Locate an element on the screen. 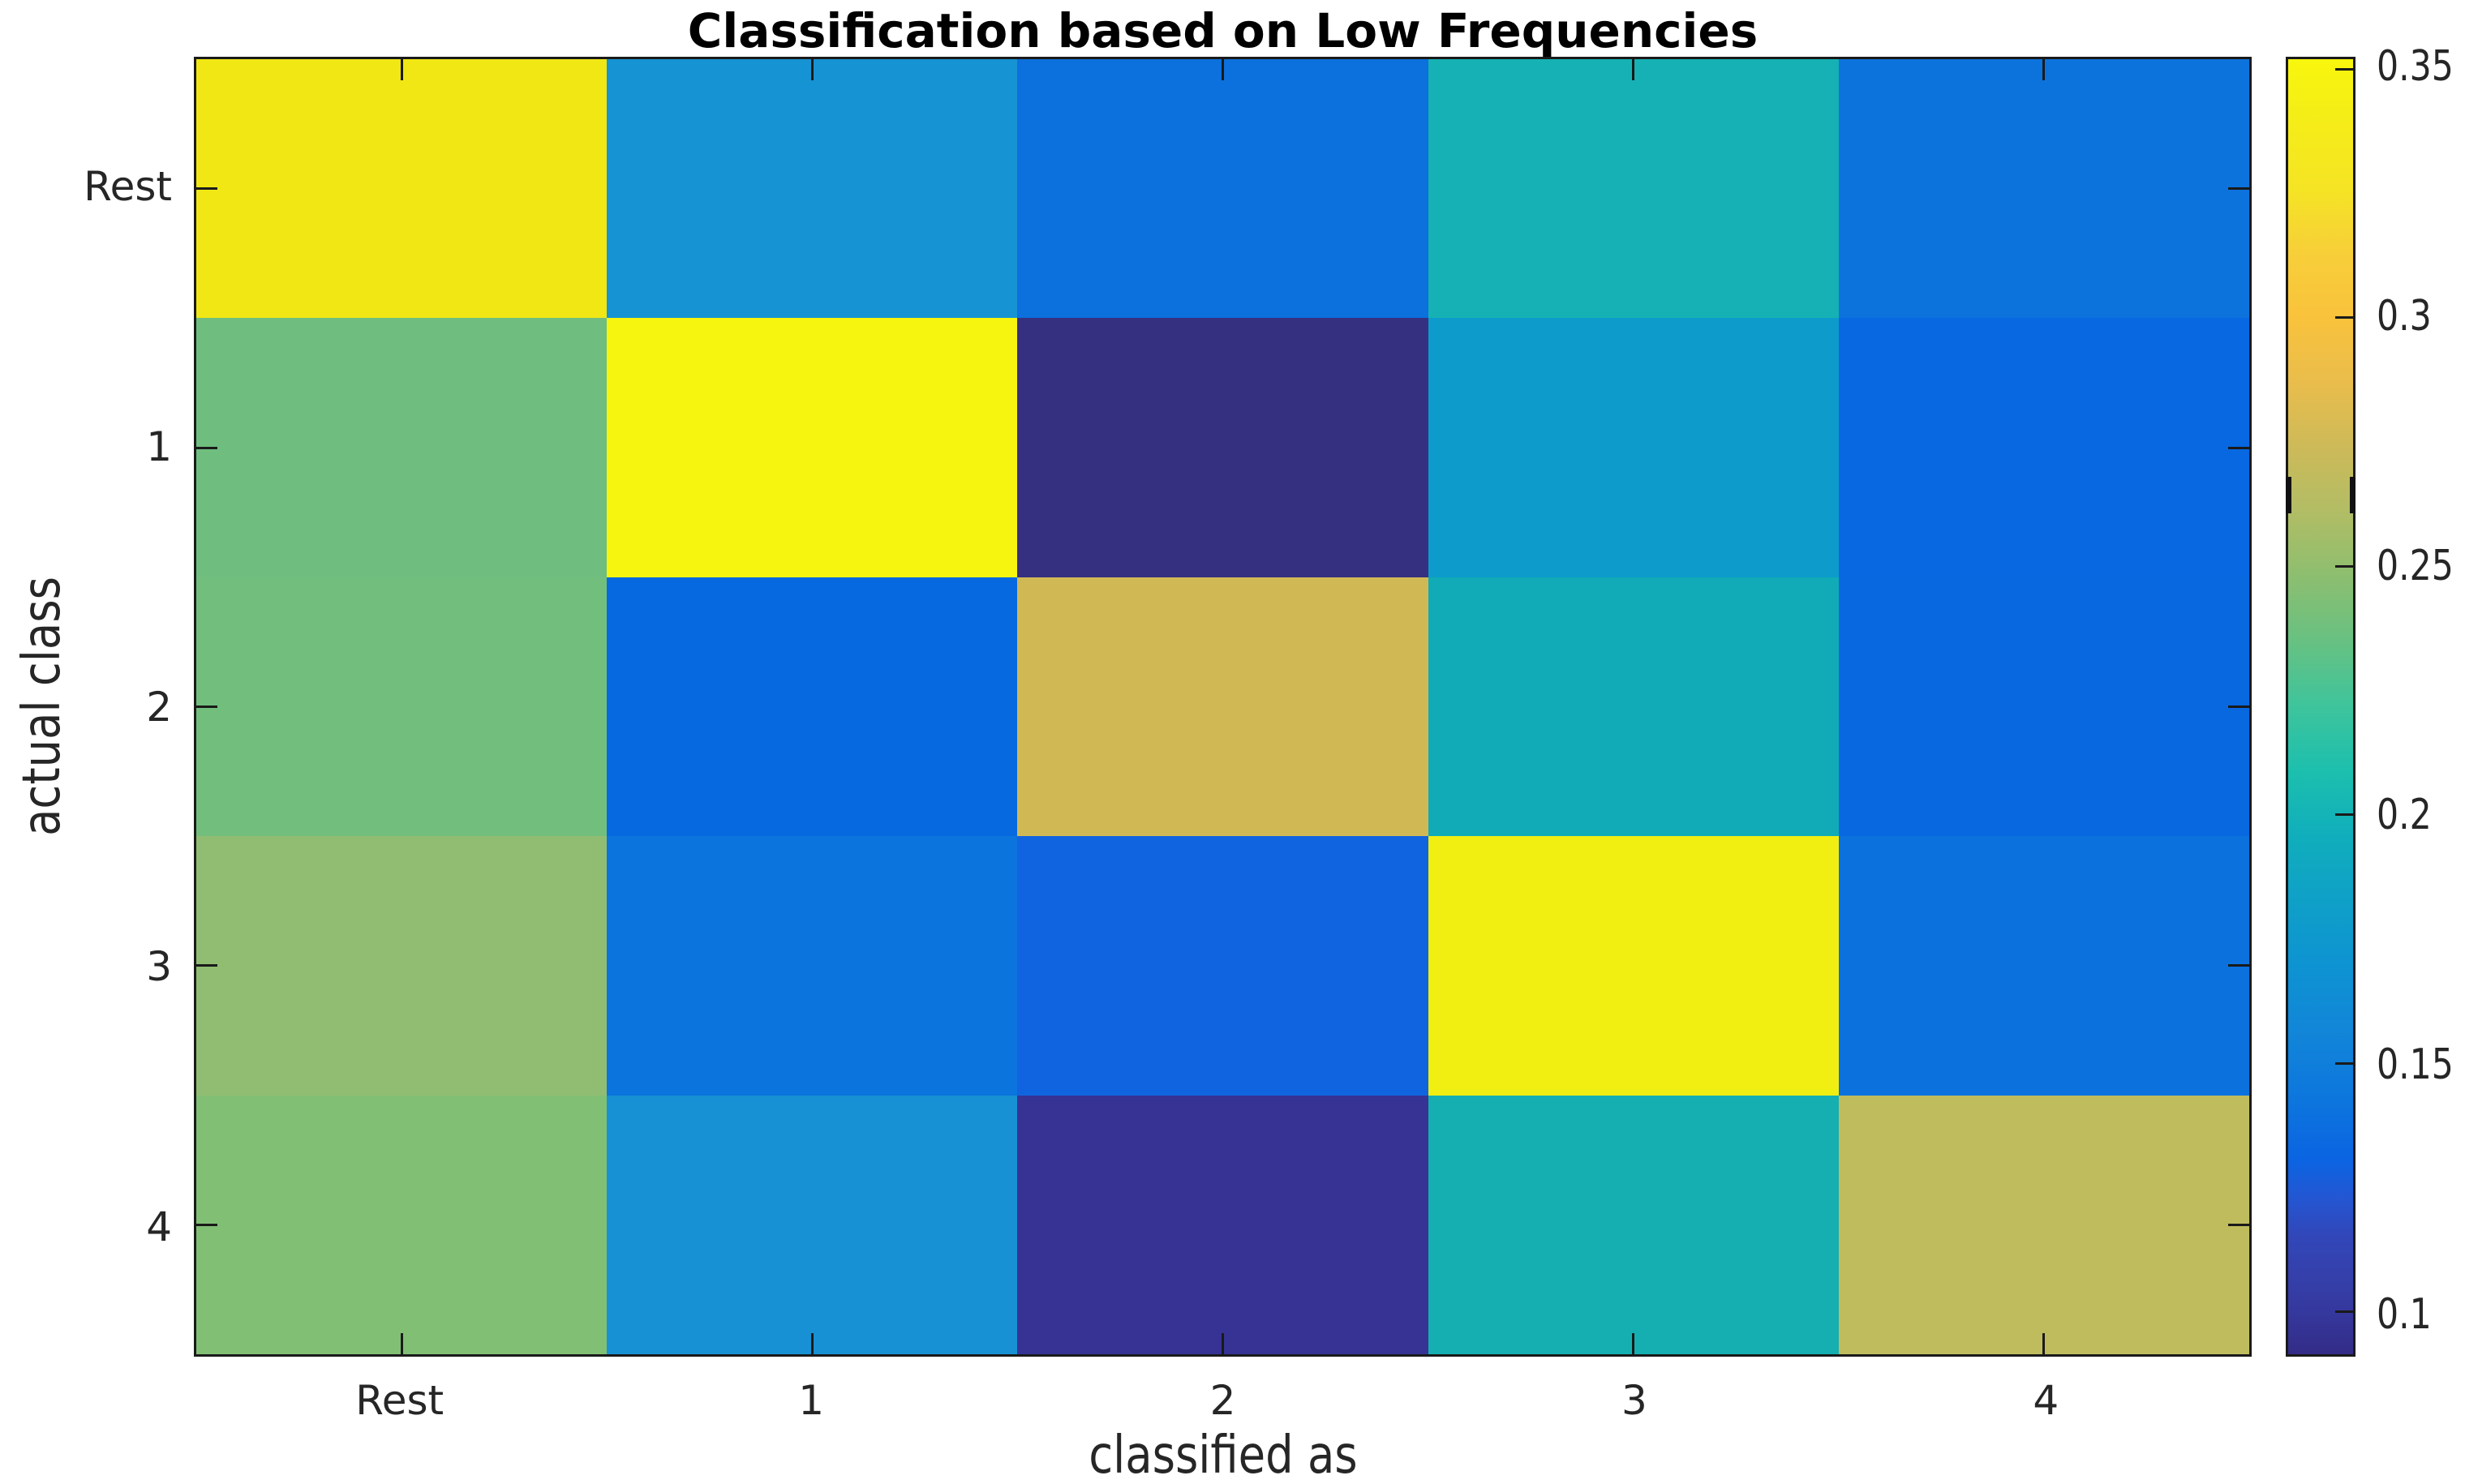 Image resolution: width=2465 pixels, height=1484 pixels. y-tick-label-0: Rest is located at coordinates (128, 187).